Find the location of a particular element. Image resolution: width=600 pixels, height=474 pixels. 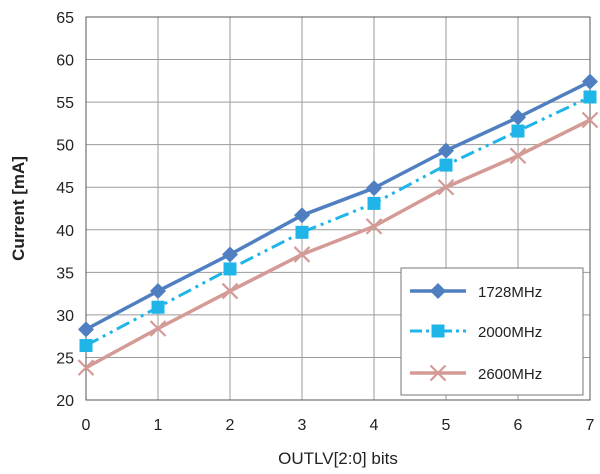

y-tick-label: 55 is located at coordinates (65, 103).